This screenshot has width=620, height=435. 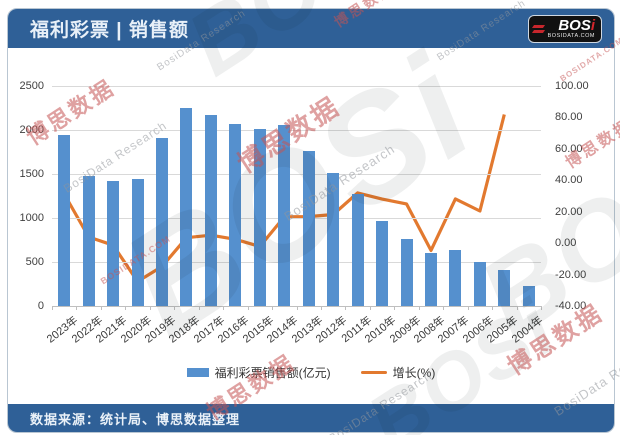 I want to click on right-axis-tick-label: 80.00, so click(x=569, y=117).